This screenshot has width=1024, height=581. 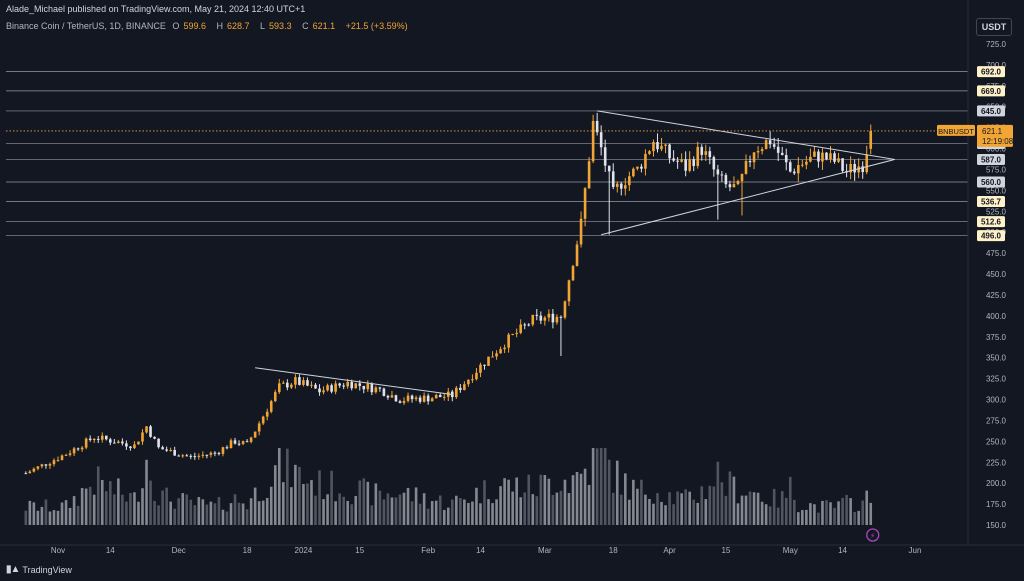 What do you see at coordinates (319, 26) in the screenshot?
I see `close-value: C 621.1` at bounding box center [319, 26].